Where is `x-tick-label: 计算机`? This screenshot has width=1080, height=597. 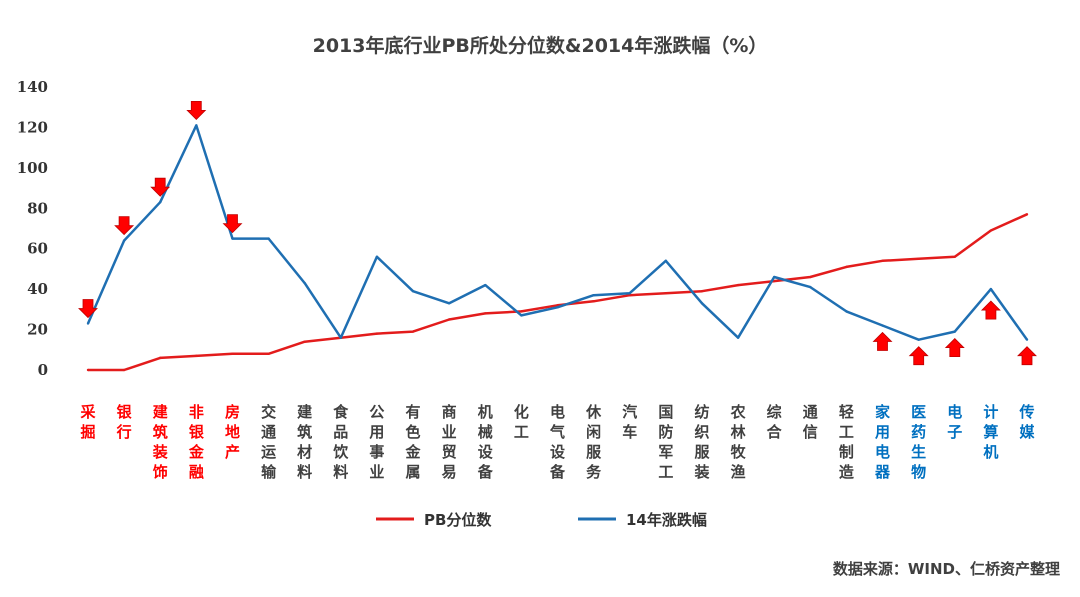 x-tick-label: 计算机 is located at coordinates (990, 432).